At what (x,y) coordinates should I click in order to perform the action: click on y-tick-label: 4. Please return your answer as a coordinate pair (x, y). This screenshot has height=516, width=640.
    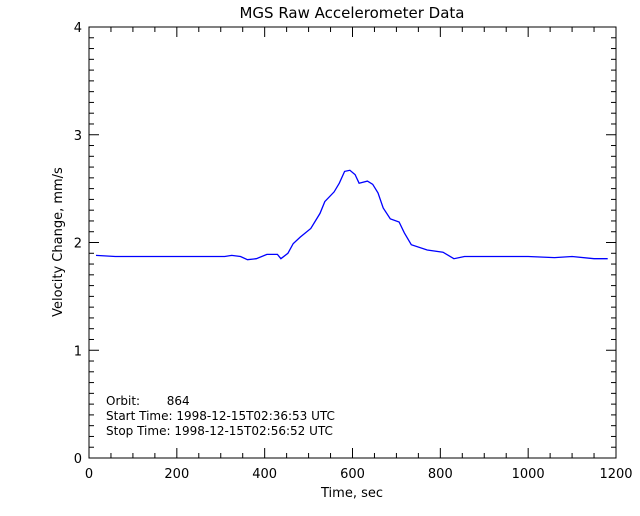
    Looking at the image, I should click on (78, 28).